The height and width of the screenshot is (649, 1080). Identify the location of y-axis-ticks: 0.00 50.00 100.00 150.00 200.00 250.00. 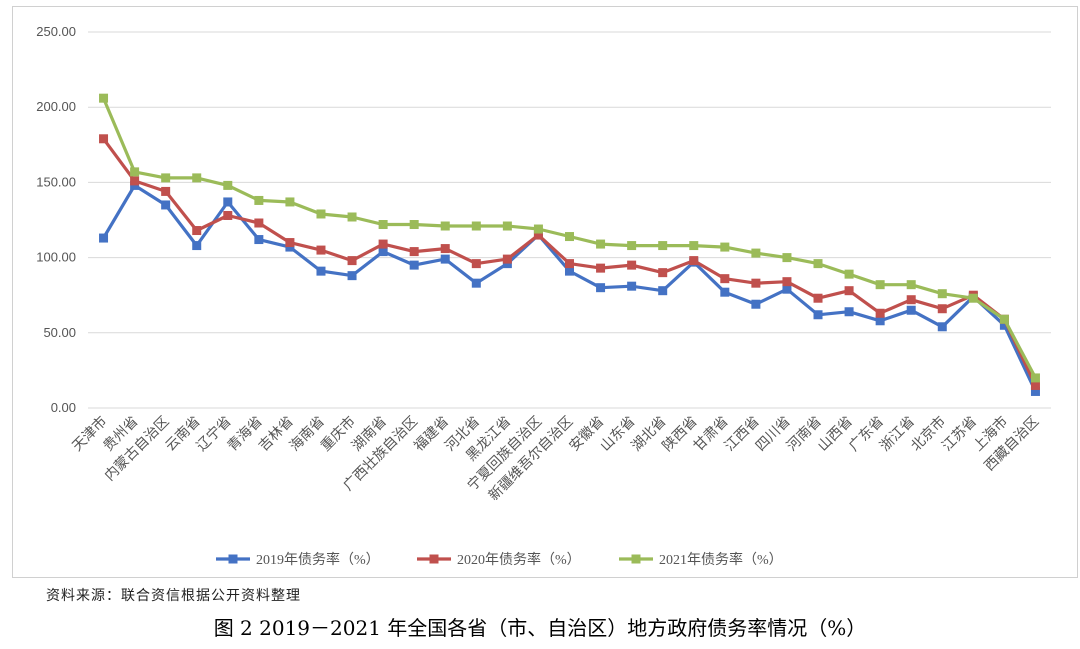
(56, 219).